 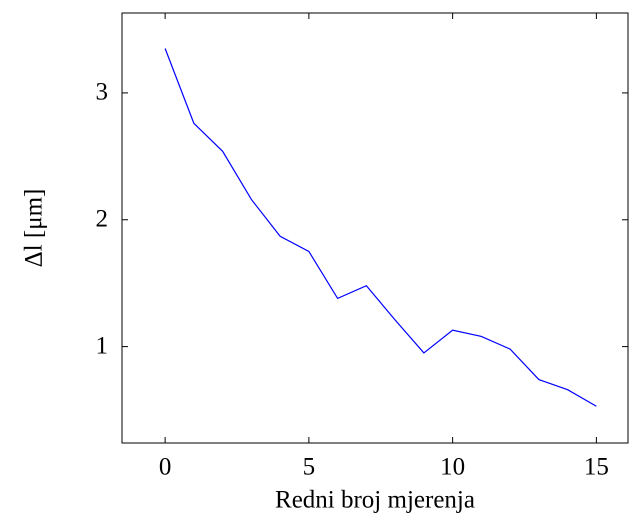 What do you see at coordinates (102, 92) in the screenshot?
I see `y-tick-label: 3` at bounding box center [102, 92].